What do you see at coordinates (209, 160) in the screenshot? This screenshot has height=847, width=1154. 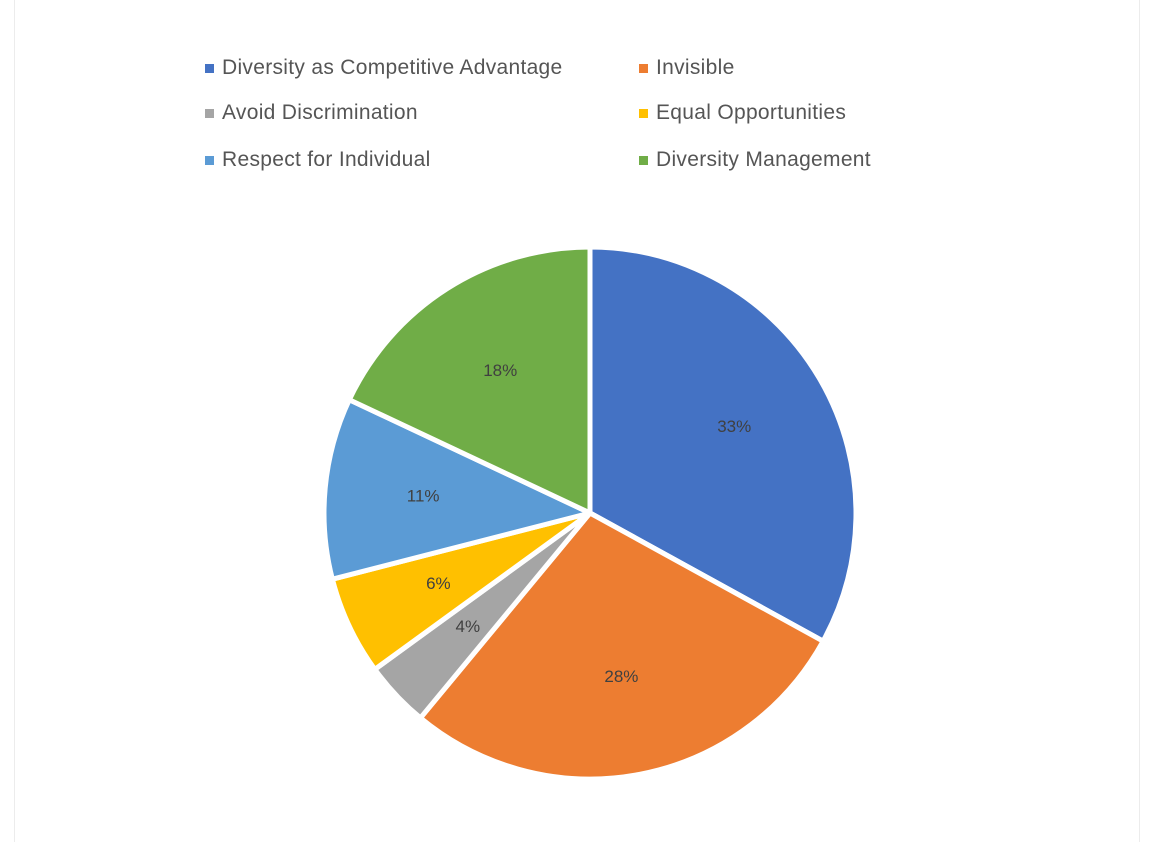 I see `legend-swatch-respect-for-individual` at bounding box center [209, 160].